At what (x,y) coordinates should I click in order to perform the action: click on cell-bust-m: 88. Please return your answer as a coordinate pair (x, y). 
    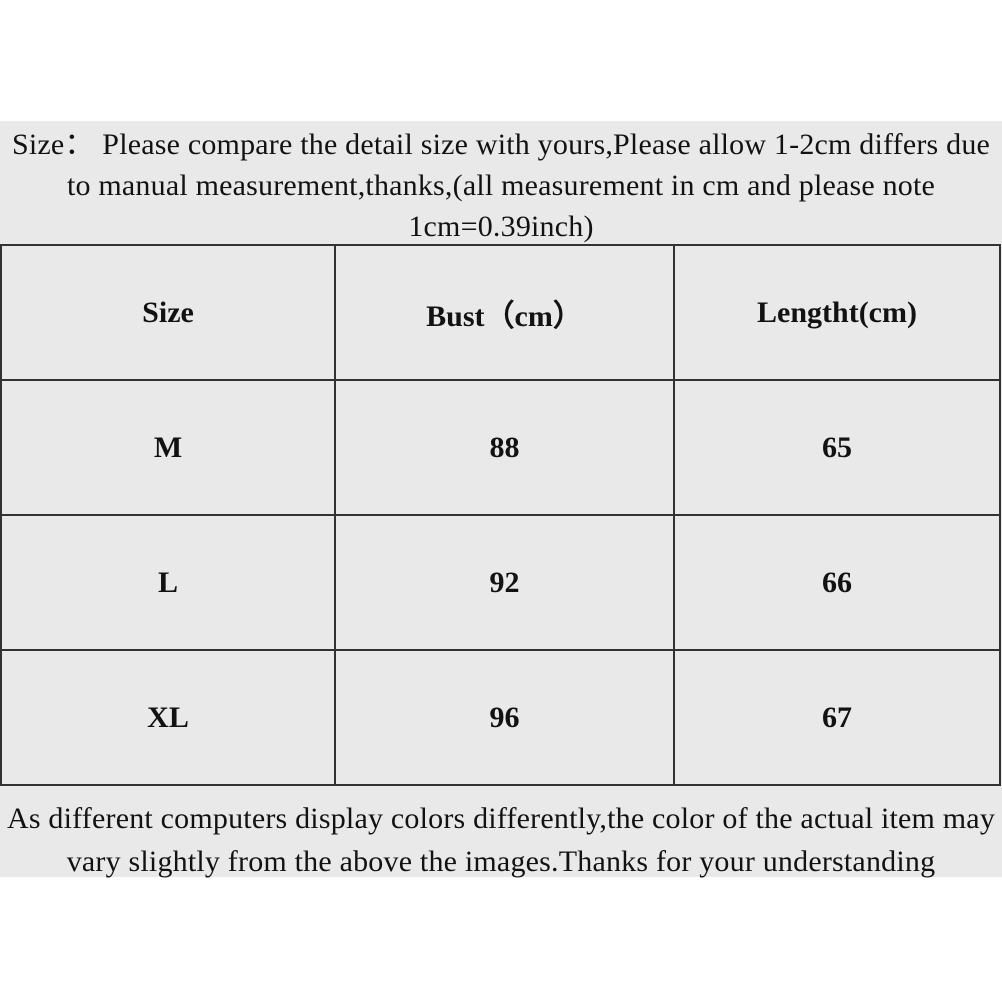
    Looking at the image, I should click on (504, 447).